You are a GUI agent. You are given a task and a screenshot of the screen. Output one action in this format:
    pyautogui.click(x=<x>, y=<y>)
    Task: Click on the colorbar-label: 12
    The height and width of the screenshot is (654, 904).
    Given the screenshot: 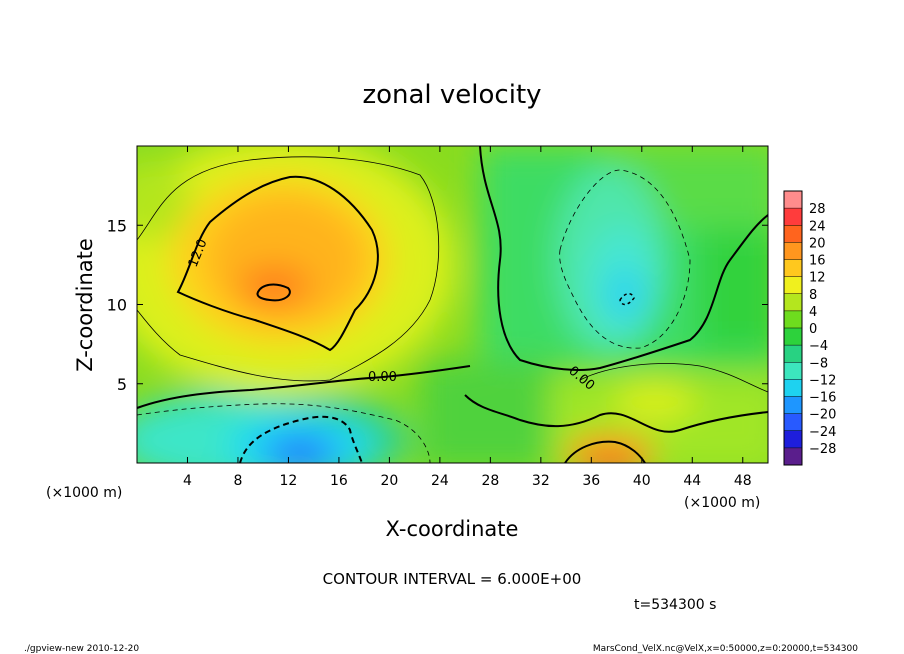 What is the action you would take?
    pyautogui.click(x=817, y=278)
    